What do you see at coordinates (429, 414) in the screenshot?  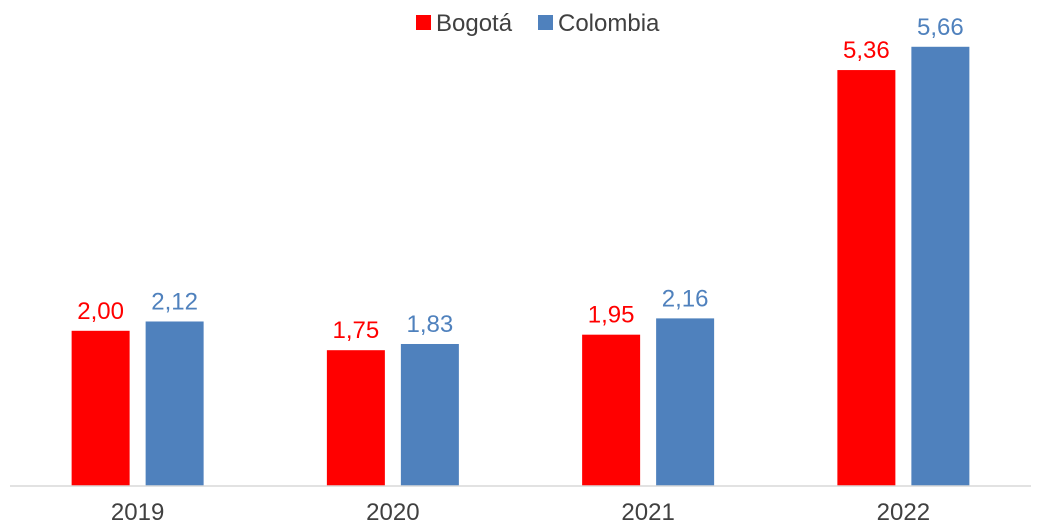 I see `bar-colombia-2020` at bounding box center [429, 414].